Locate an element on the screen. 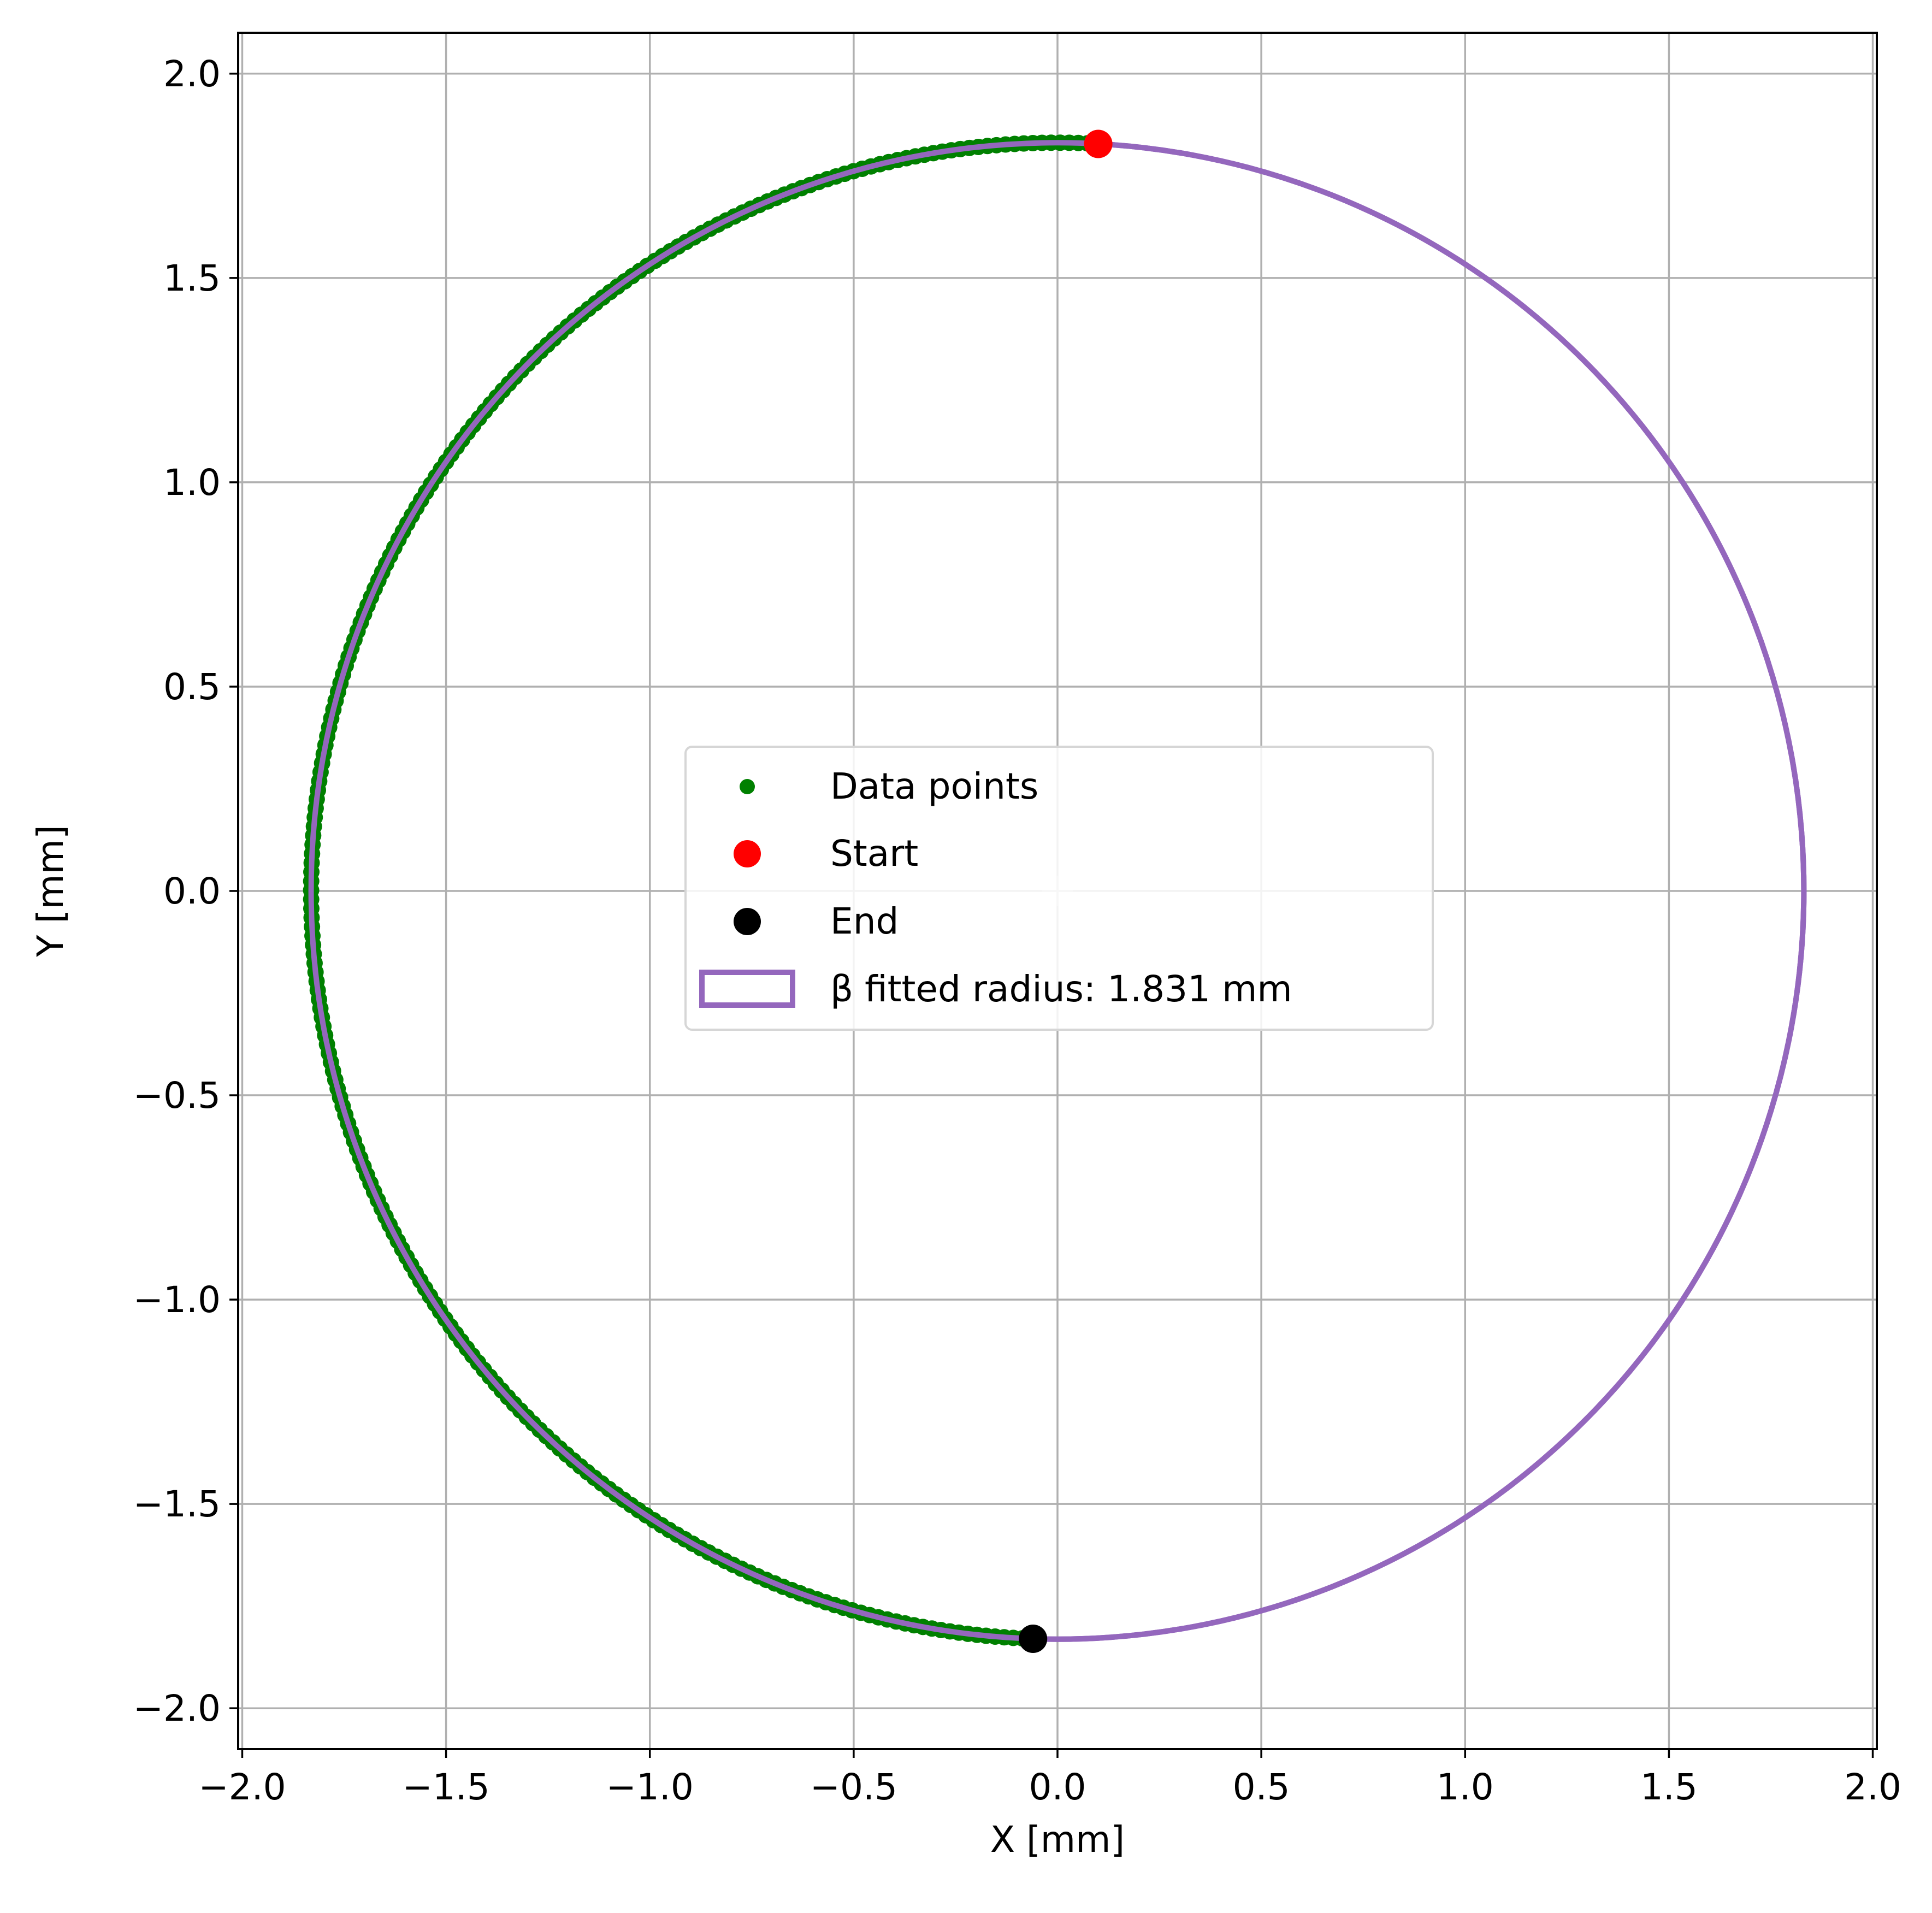 Image resolution: width=1932 pixels, height=1913 pixels. y-tick-label: −0.5 is located at coordinates (177, 1095).